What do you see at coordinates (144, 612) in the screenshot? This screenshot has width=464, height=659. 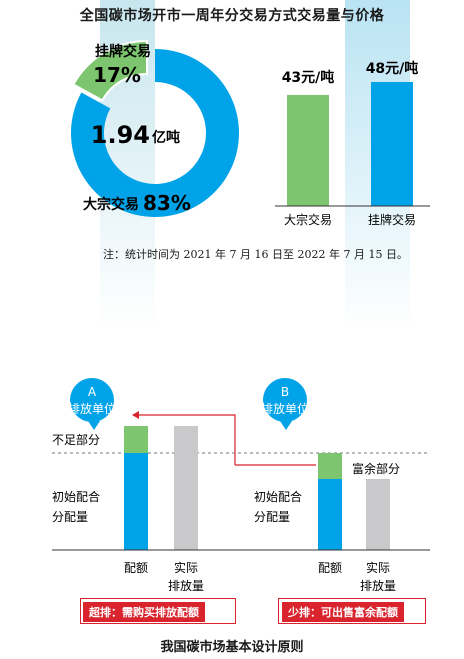 I see `overemission-callout: 超排：需购买排放配额` at bounding box center [144, 612].